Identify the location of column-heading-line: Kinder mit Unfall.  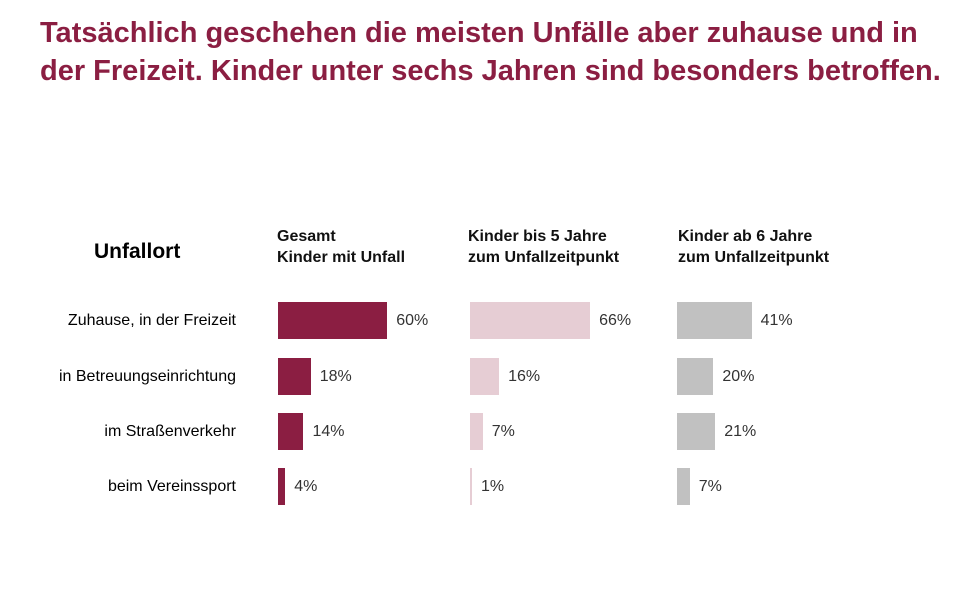
(341, 257).